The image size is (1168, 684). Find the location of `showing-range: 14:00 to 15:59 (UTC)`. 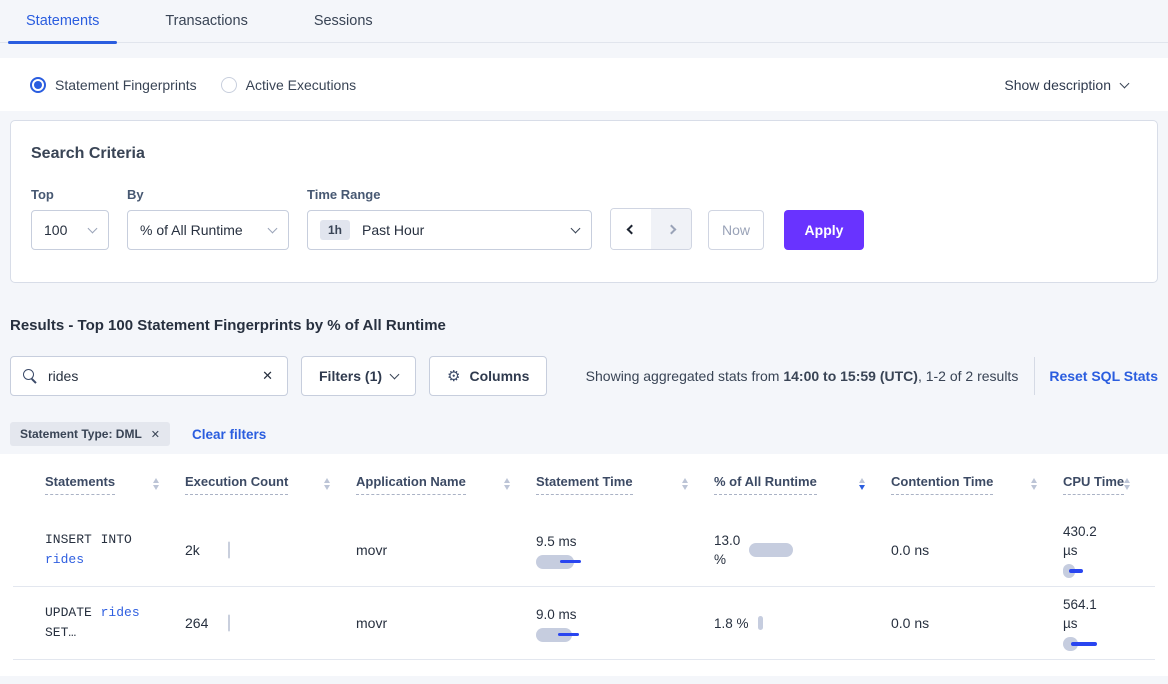

showing-range: 14:00 to 15:59 (UTC) is located at coordinates (850, 376).